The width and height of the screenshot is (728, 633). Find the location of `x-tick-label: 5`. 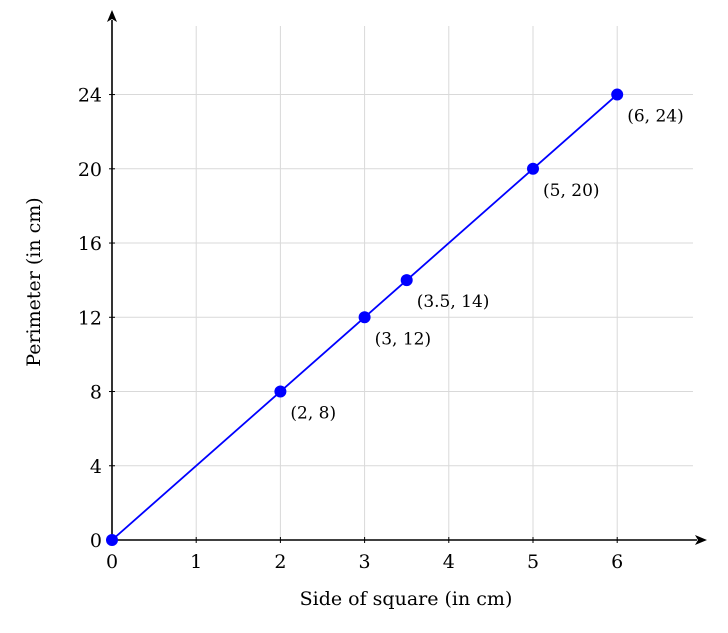

x-tick-label: 5 is located at coordinates (533, 562).